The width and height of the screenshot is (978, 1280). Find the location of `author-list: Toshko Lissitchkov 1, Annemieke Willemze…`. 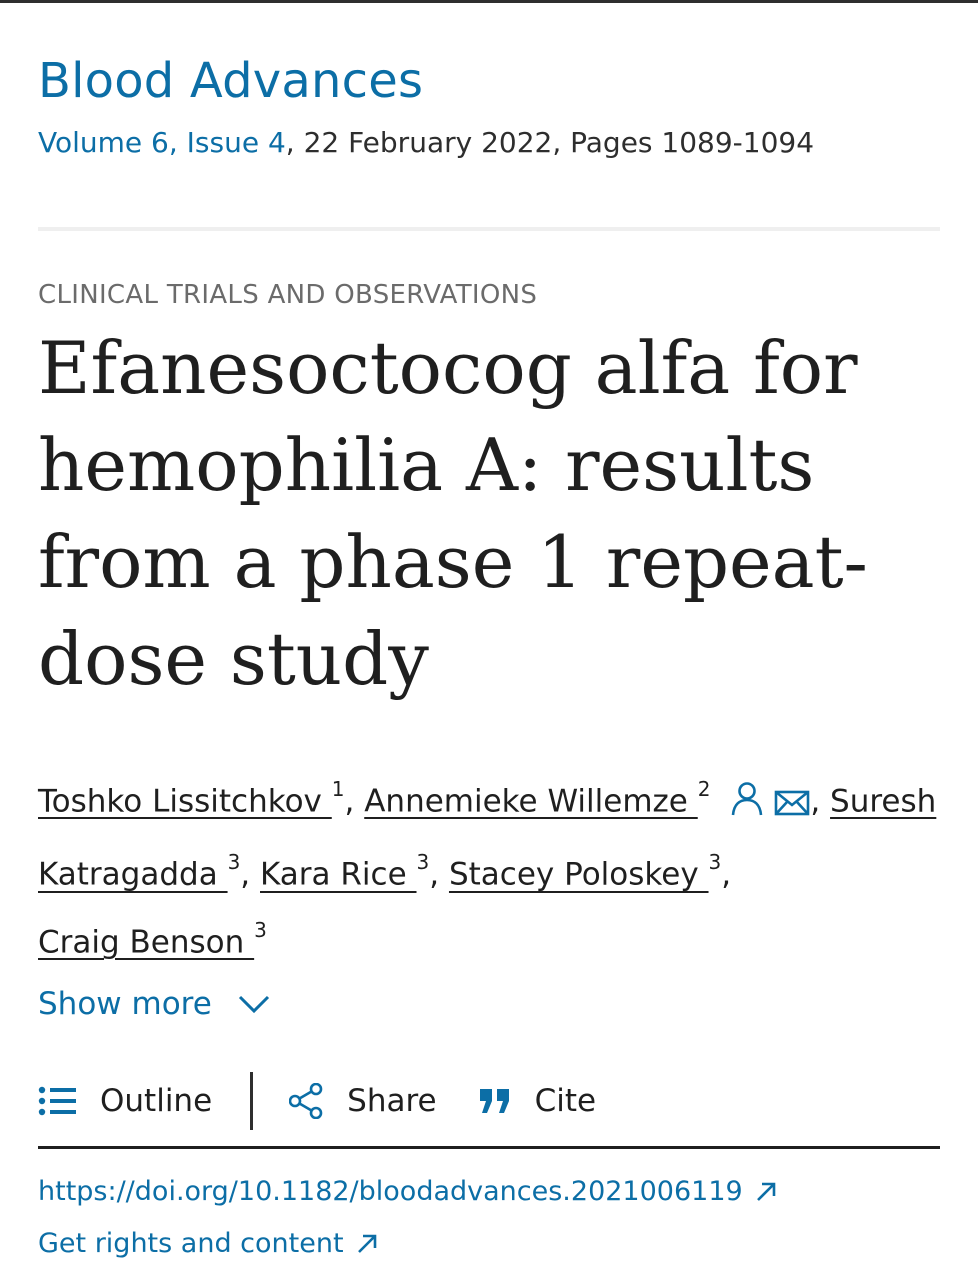

author-list: Toshko Lissitchkov 1, Annemieke Willemze… is located at coordinates (487, 868).